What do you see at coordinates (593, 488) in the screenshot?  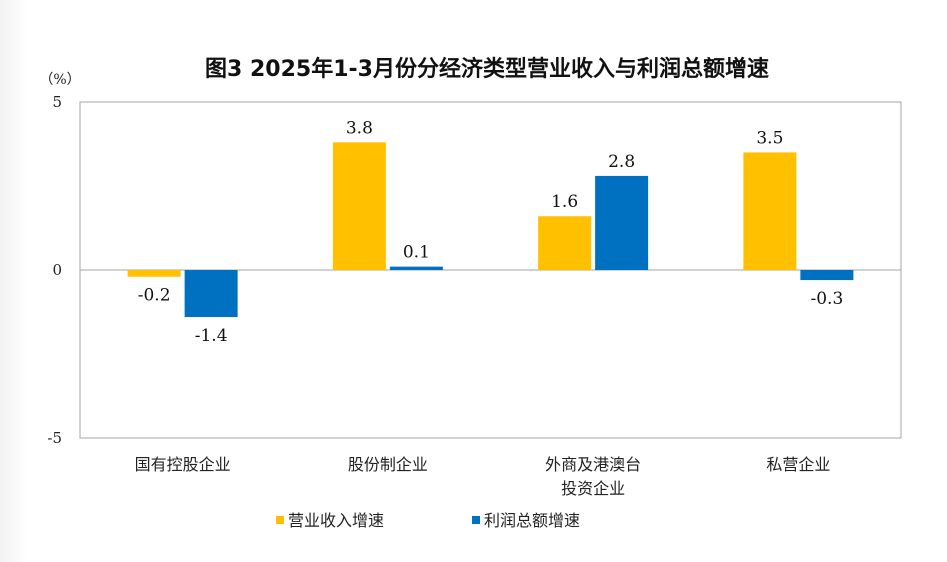 I see `x-tick-label: 投资企业` at bounding box center [593, 488].